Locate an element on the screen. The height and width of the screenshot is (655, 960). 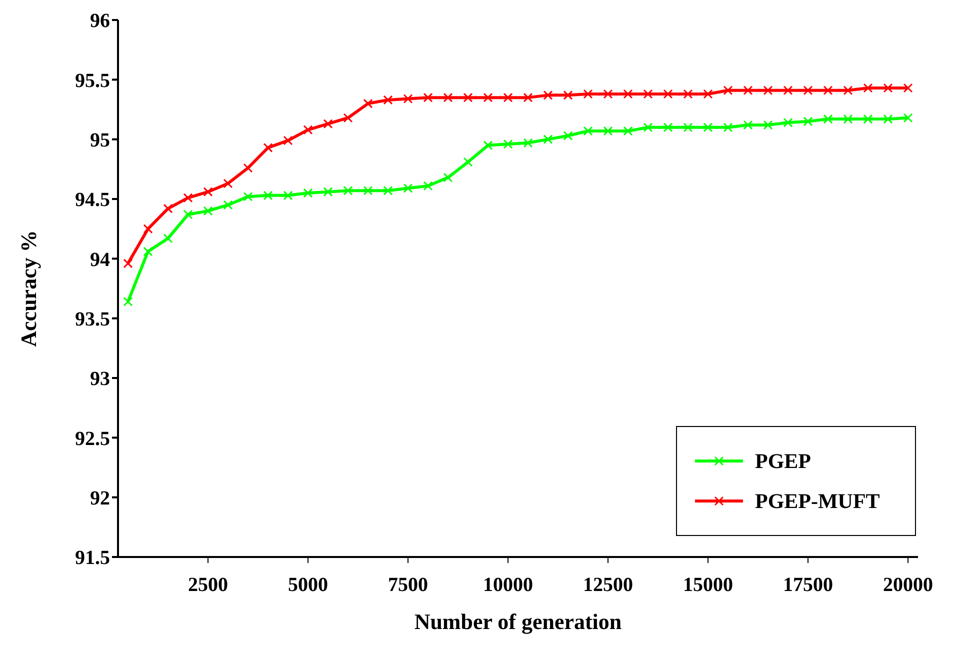
y-tick-label: 92.5 is located at coordinates (92, 439).